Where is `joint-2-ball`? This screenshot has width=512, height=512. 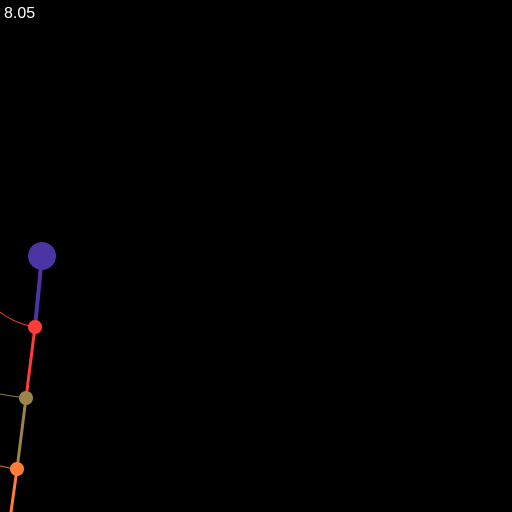 joint-2-ball is located at coordinates (26, 398).